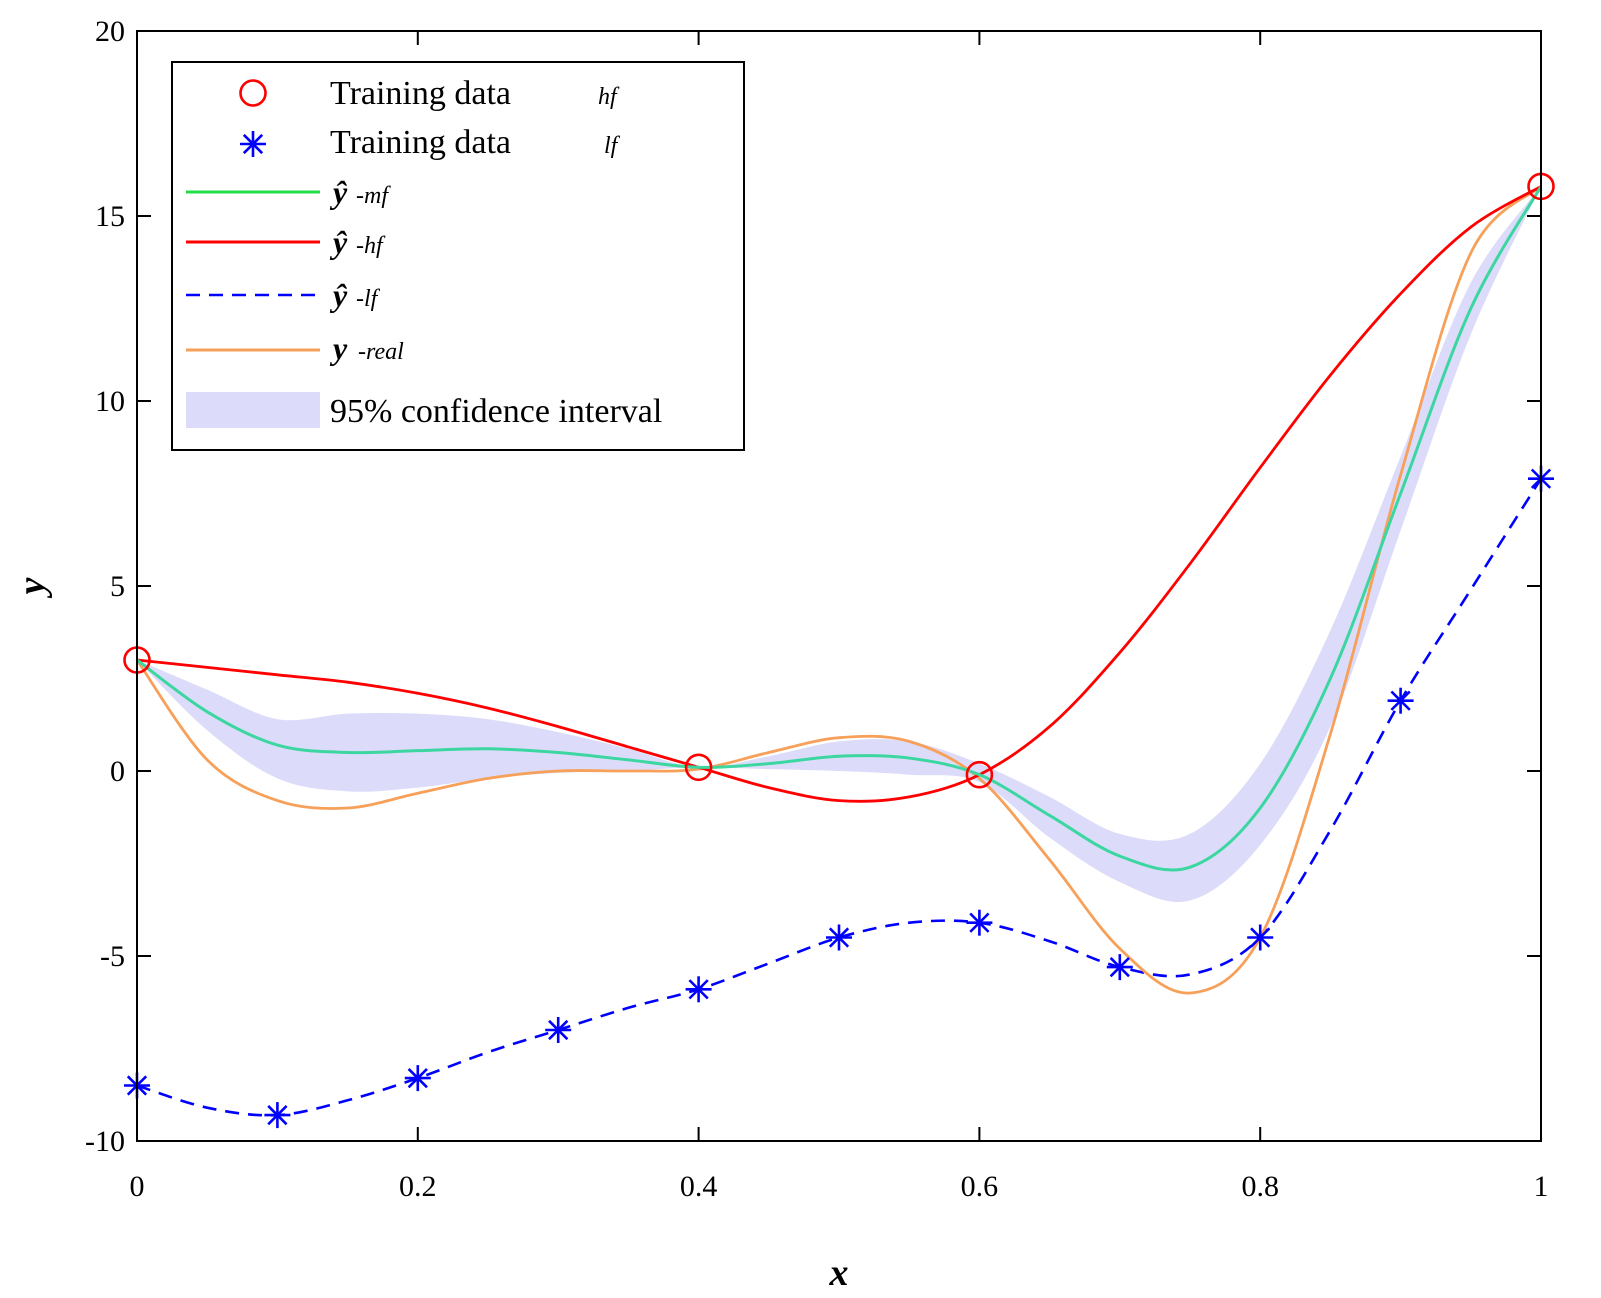 This screenshot has width=1601, height=1298. Describe the element at coordinates (117, 586) in the screenshot. I see `y-tick-label: 5` at that location.